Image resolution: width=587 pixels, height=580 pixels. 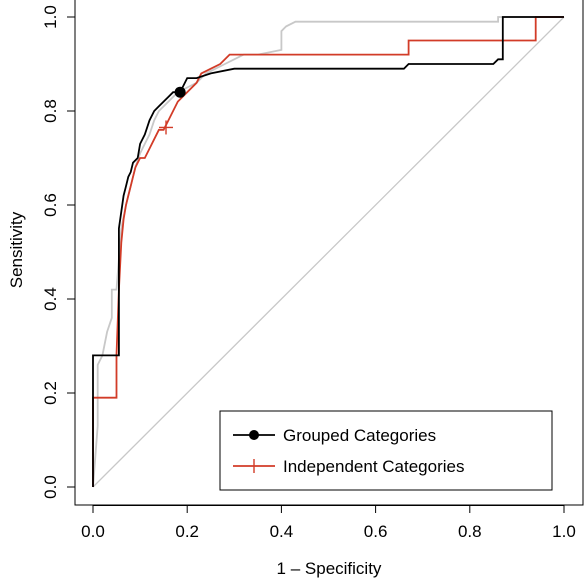 I want to click on y-tick-label: 0.8, so click(x=50, y=111).